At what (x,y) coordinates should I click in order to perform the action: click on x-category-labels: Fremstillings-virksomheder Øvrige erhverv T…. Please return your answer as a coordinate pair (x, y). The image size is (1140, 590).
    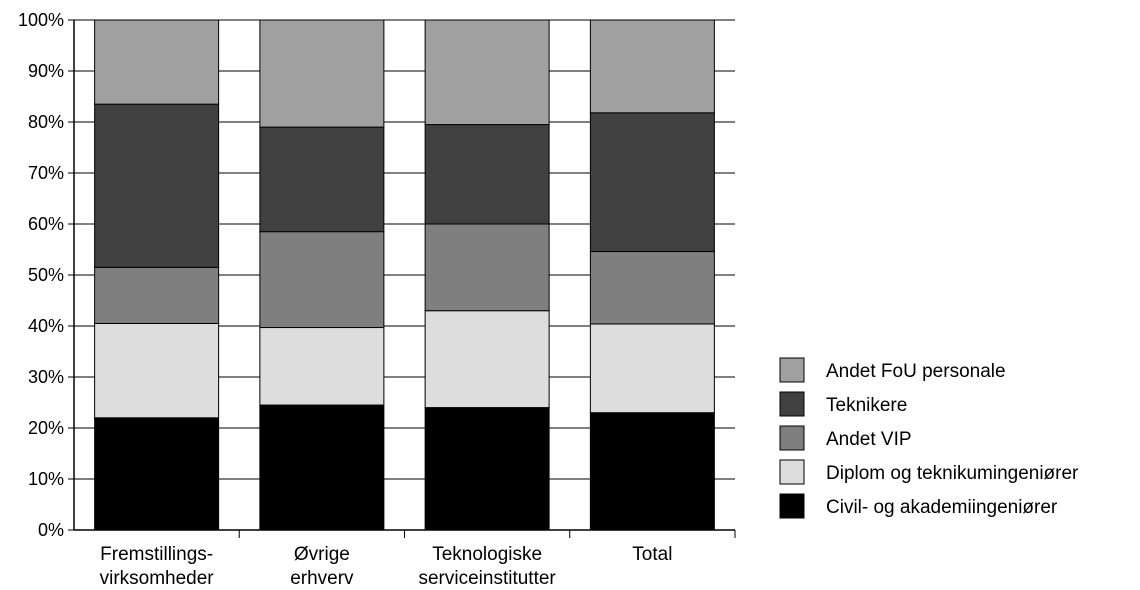
    Looking at the image, I should click on (386, 566).